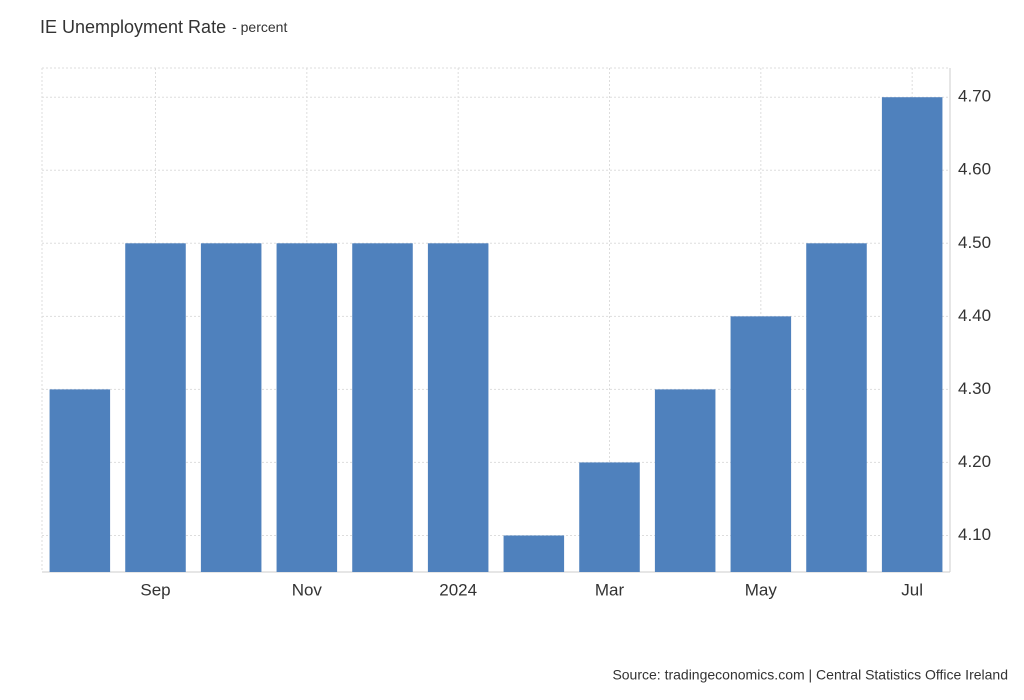 Image resolution: width=1024 pixels, height=700 pixels. What do you see at coordinates (974, 96) in the screenshot?
I see `y-tick-label: 4.70` at bounding box center [974, 96].